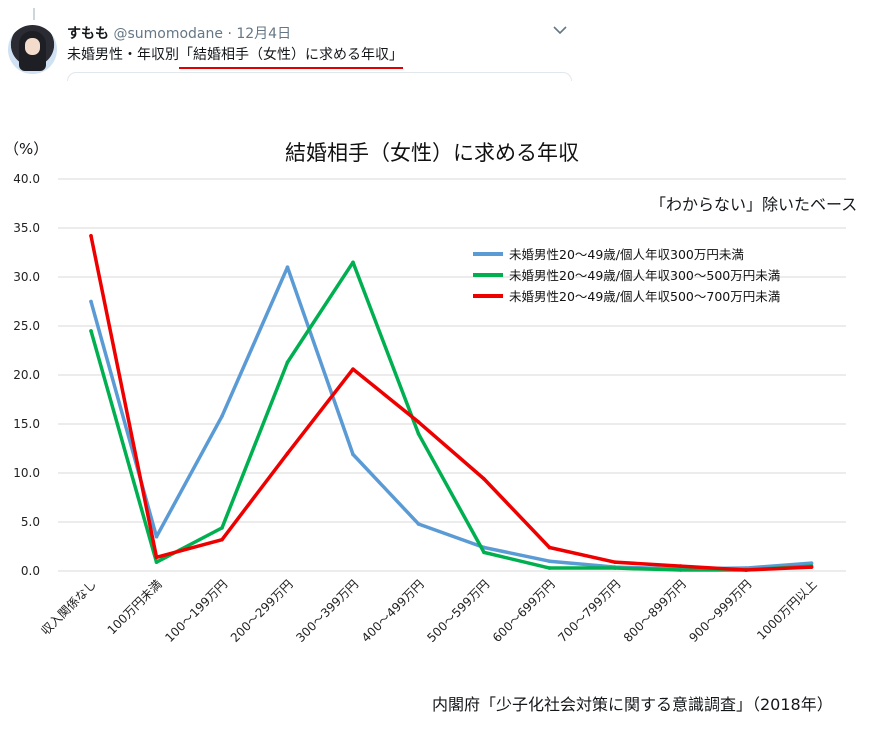 This screenshot has width=886, height=739. I want to click on tweet-text-highlight-label: 「結婚相手（女性）に求める年収」, so click(291, 55).